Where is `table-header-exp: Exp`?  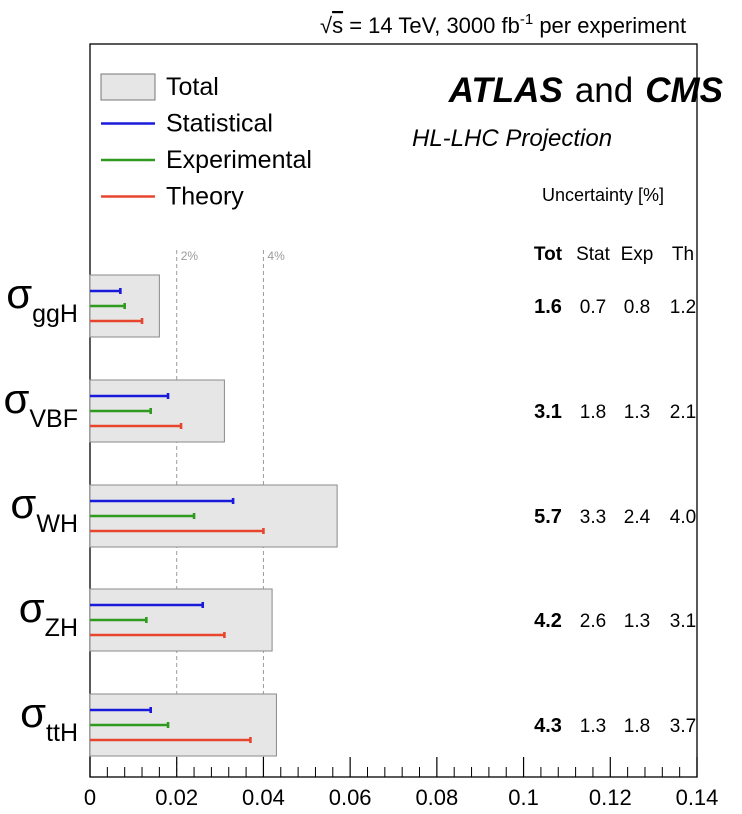
table-header-exp: Exp is located at coordinates (637, 254).